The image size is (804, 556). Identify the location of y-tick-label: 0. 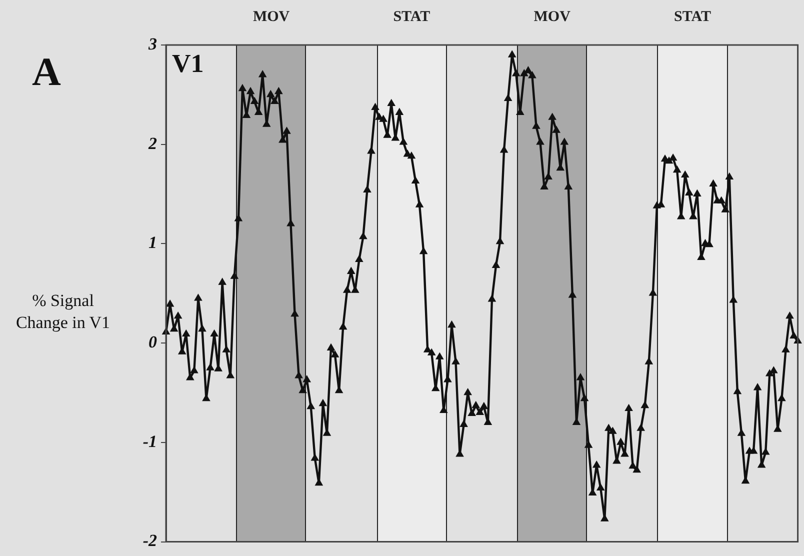
(153, 342).